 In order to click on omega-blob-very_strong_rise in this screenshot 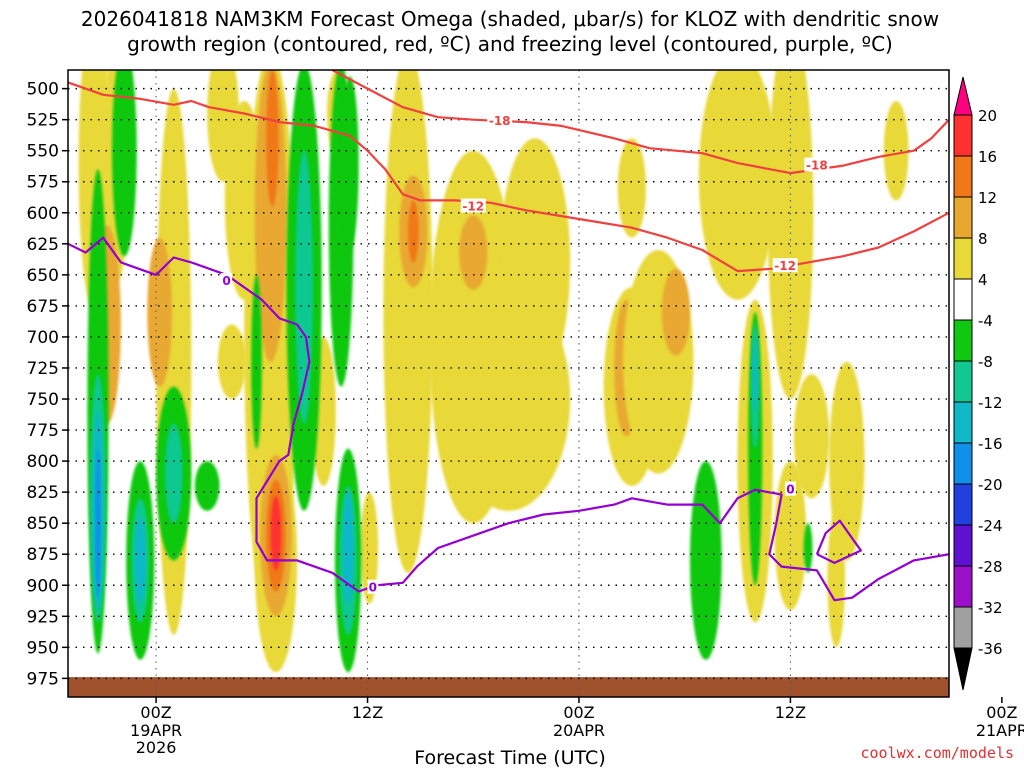, I will do `click(276, 533)`.